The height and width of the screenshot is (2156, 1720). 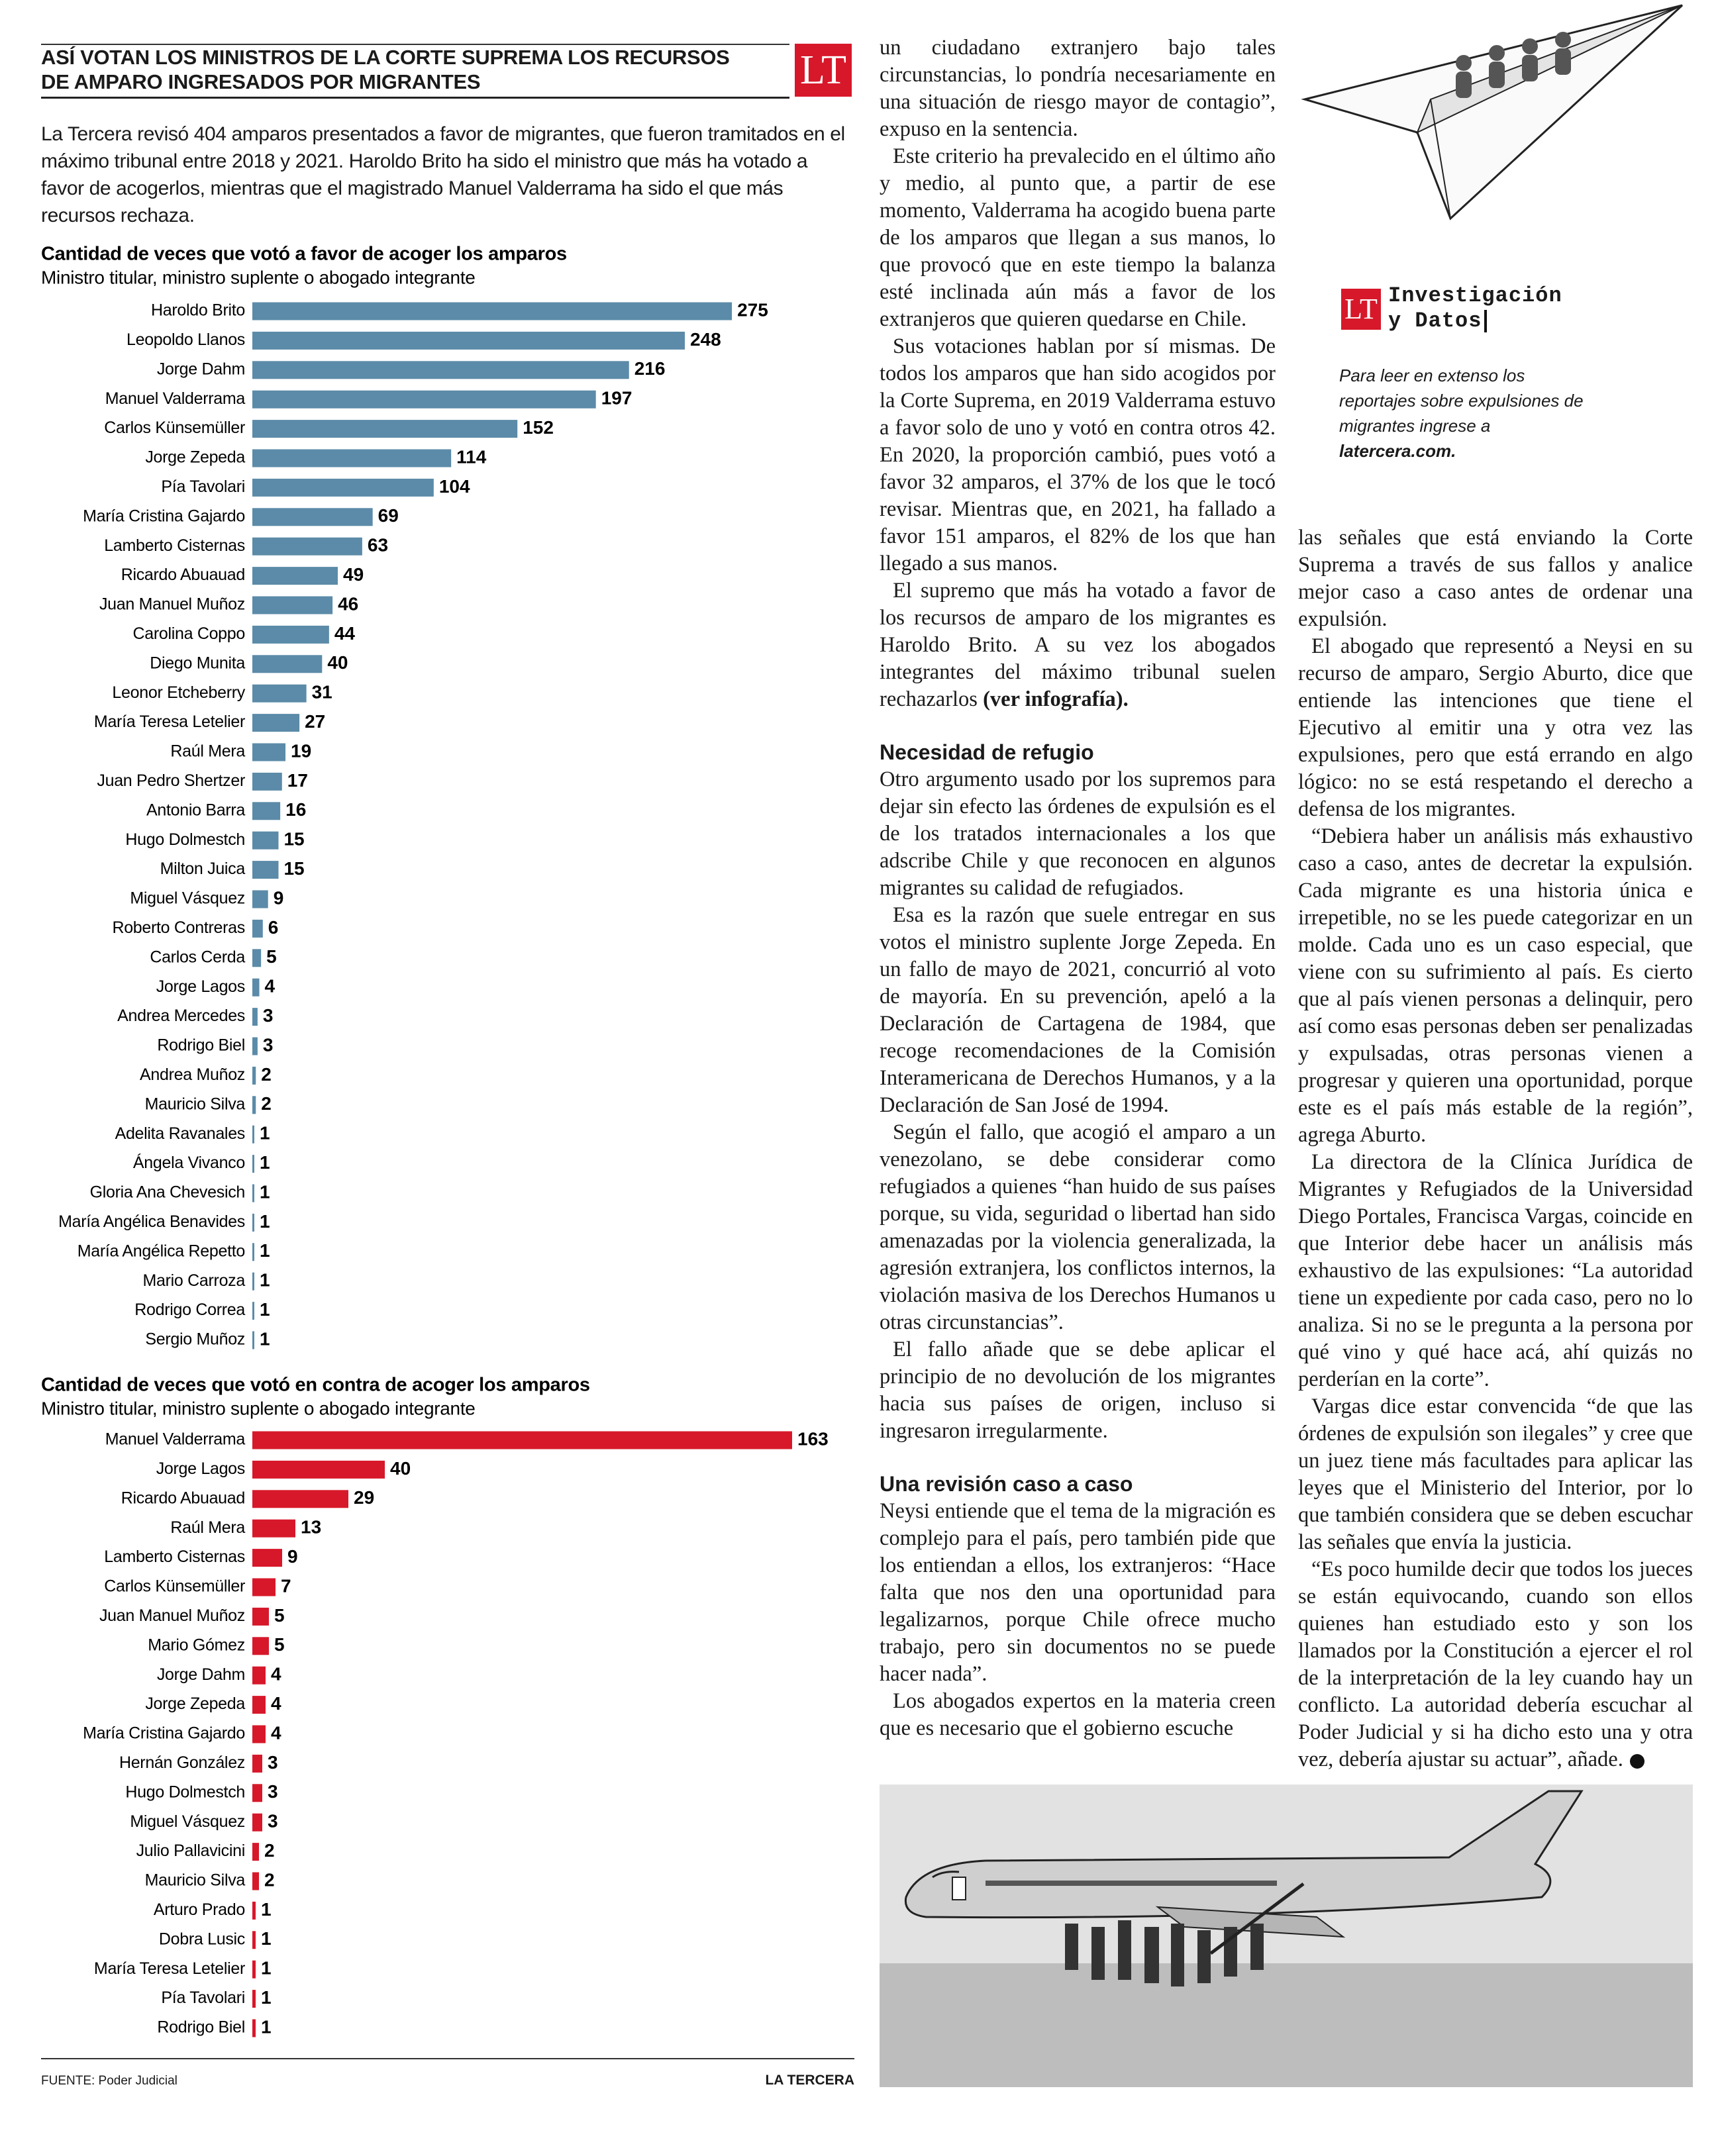 I want to click on rule, so click(x=447, y=2058).